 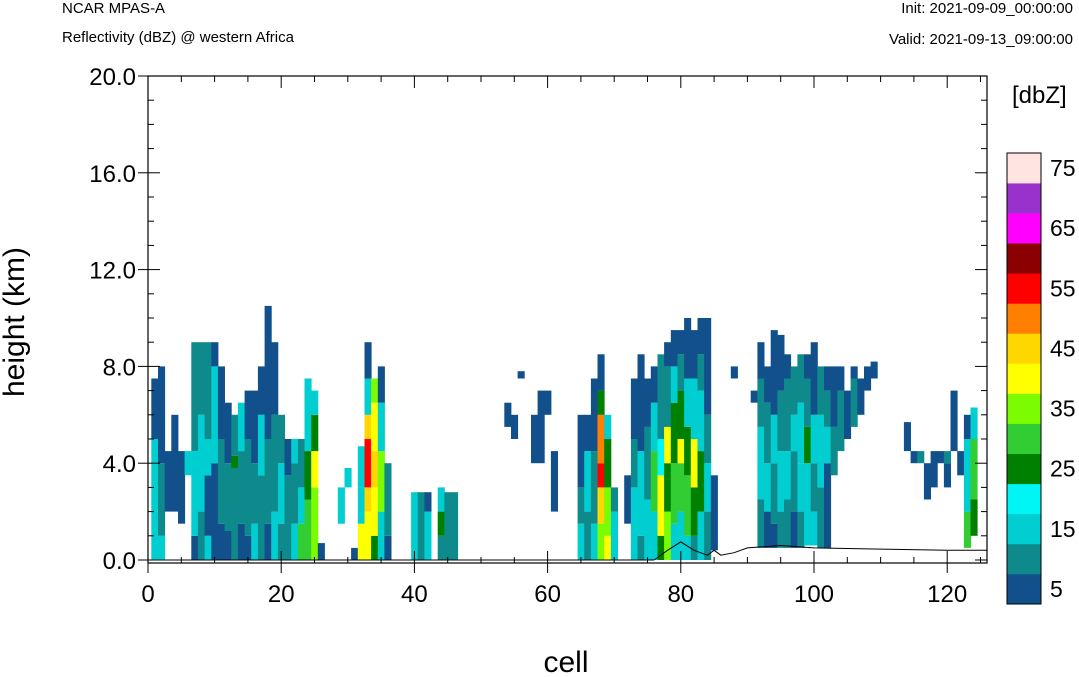 What do you see at coordinates (119, 464) in the screenshot?
I see `y-tick-label: 4.0` at bounding box center [119, 464].